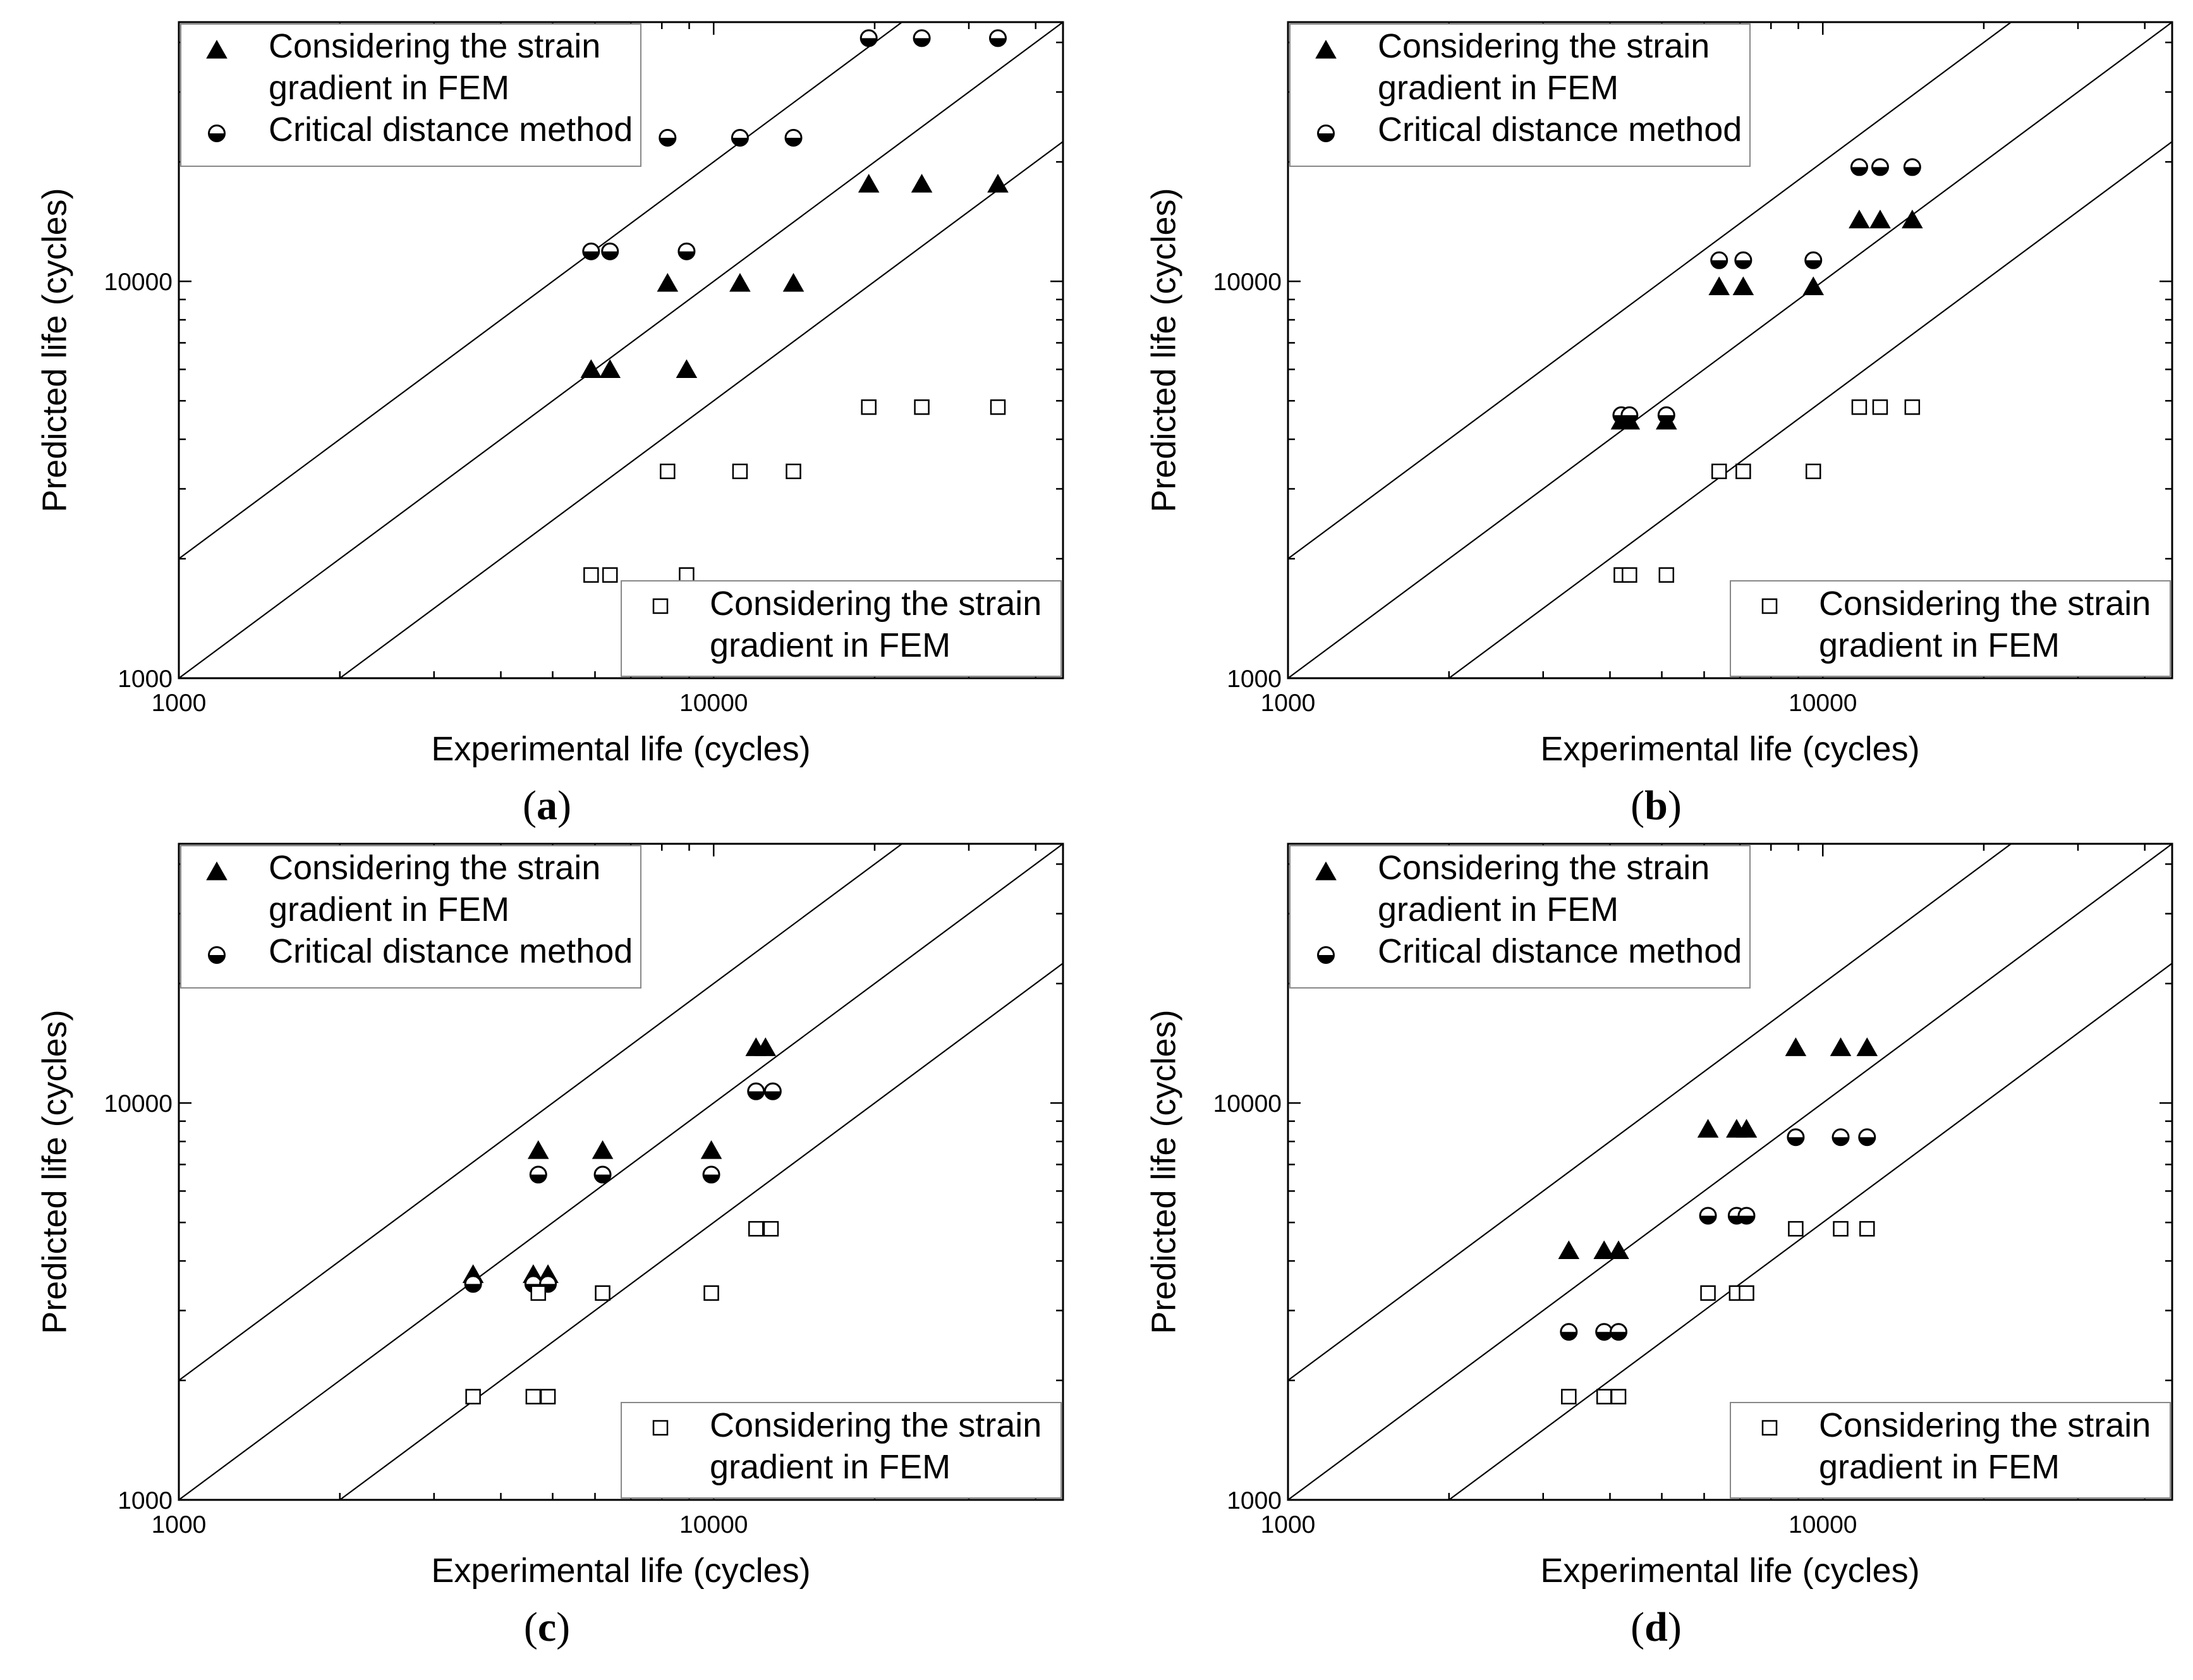 The height and width of the screenshot is (1680, 2193). What do you see at coordinates (547, 805) in the screenshot?
I see `panel-caption-letter: a` at bounding box center [547, 805].